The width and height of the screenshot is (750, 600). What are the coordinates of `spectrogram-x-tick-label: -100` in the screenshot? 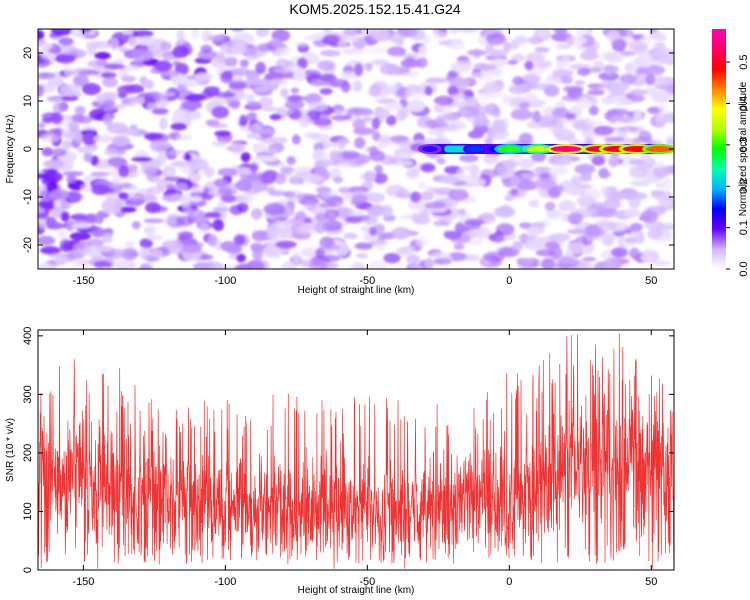 It's located at (225, 281).